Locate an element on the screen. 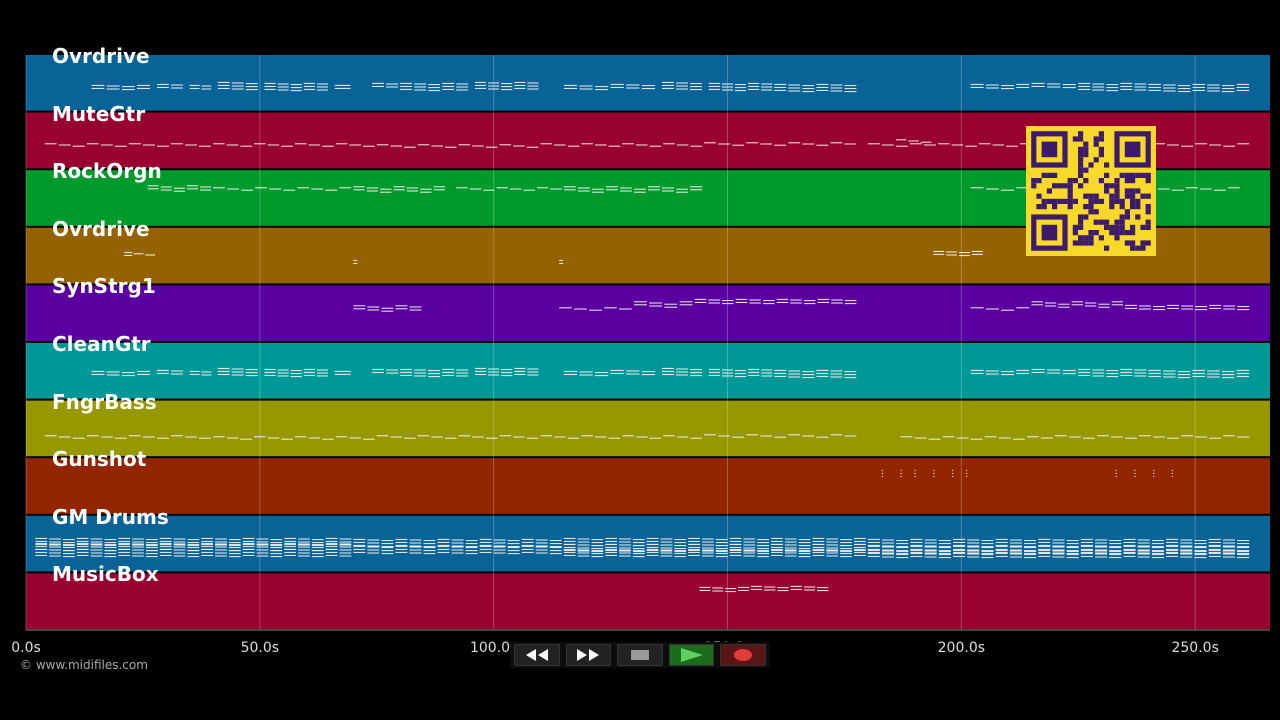  x-tick-label: 200.0s is located at coordinates (961, 648).